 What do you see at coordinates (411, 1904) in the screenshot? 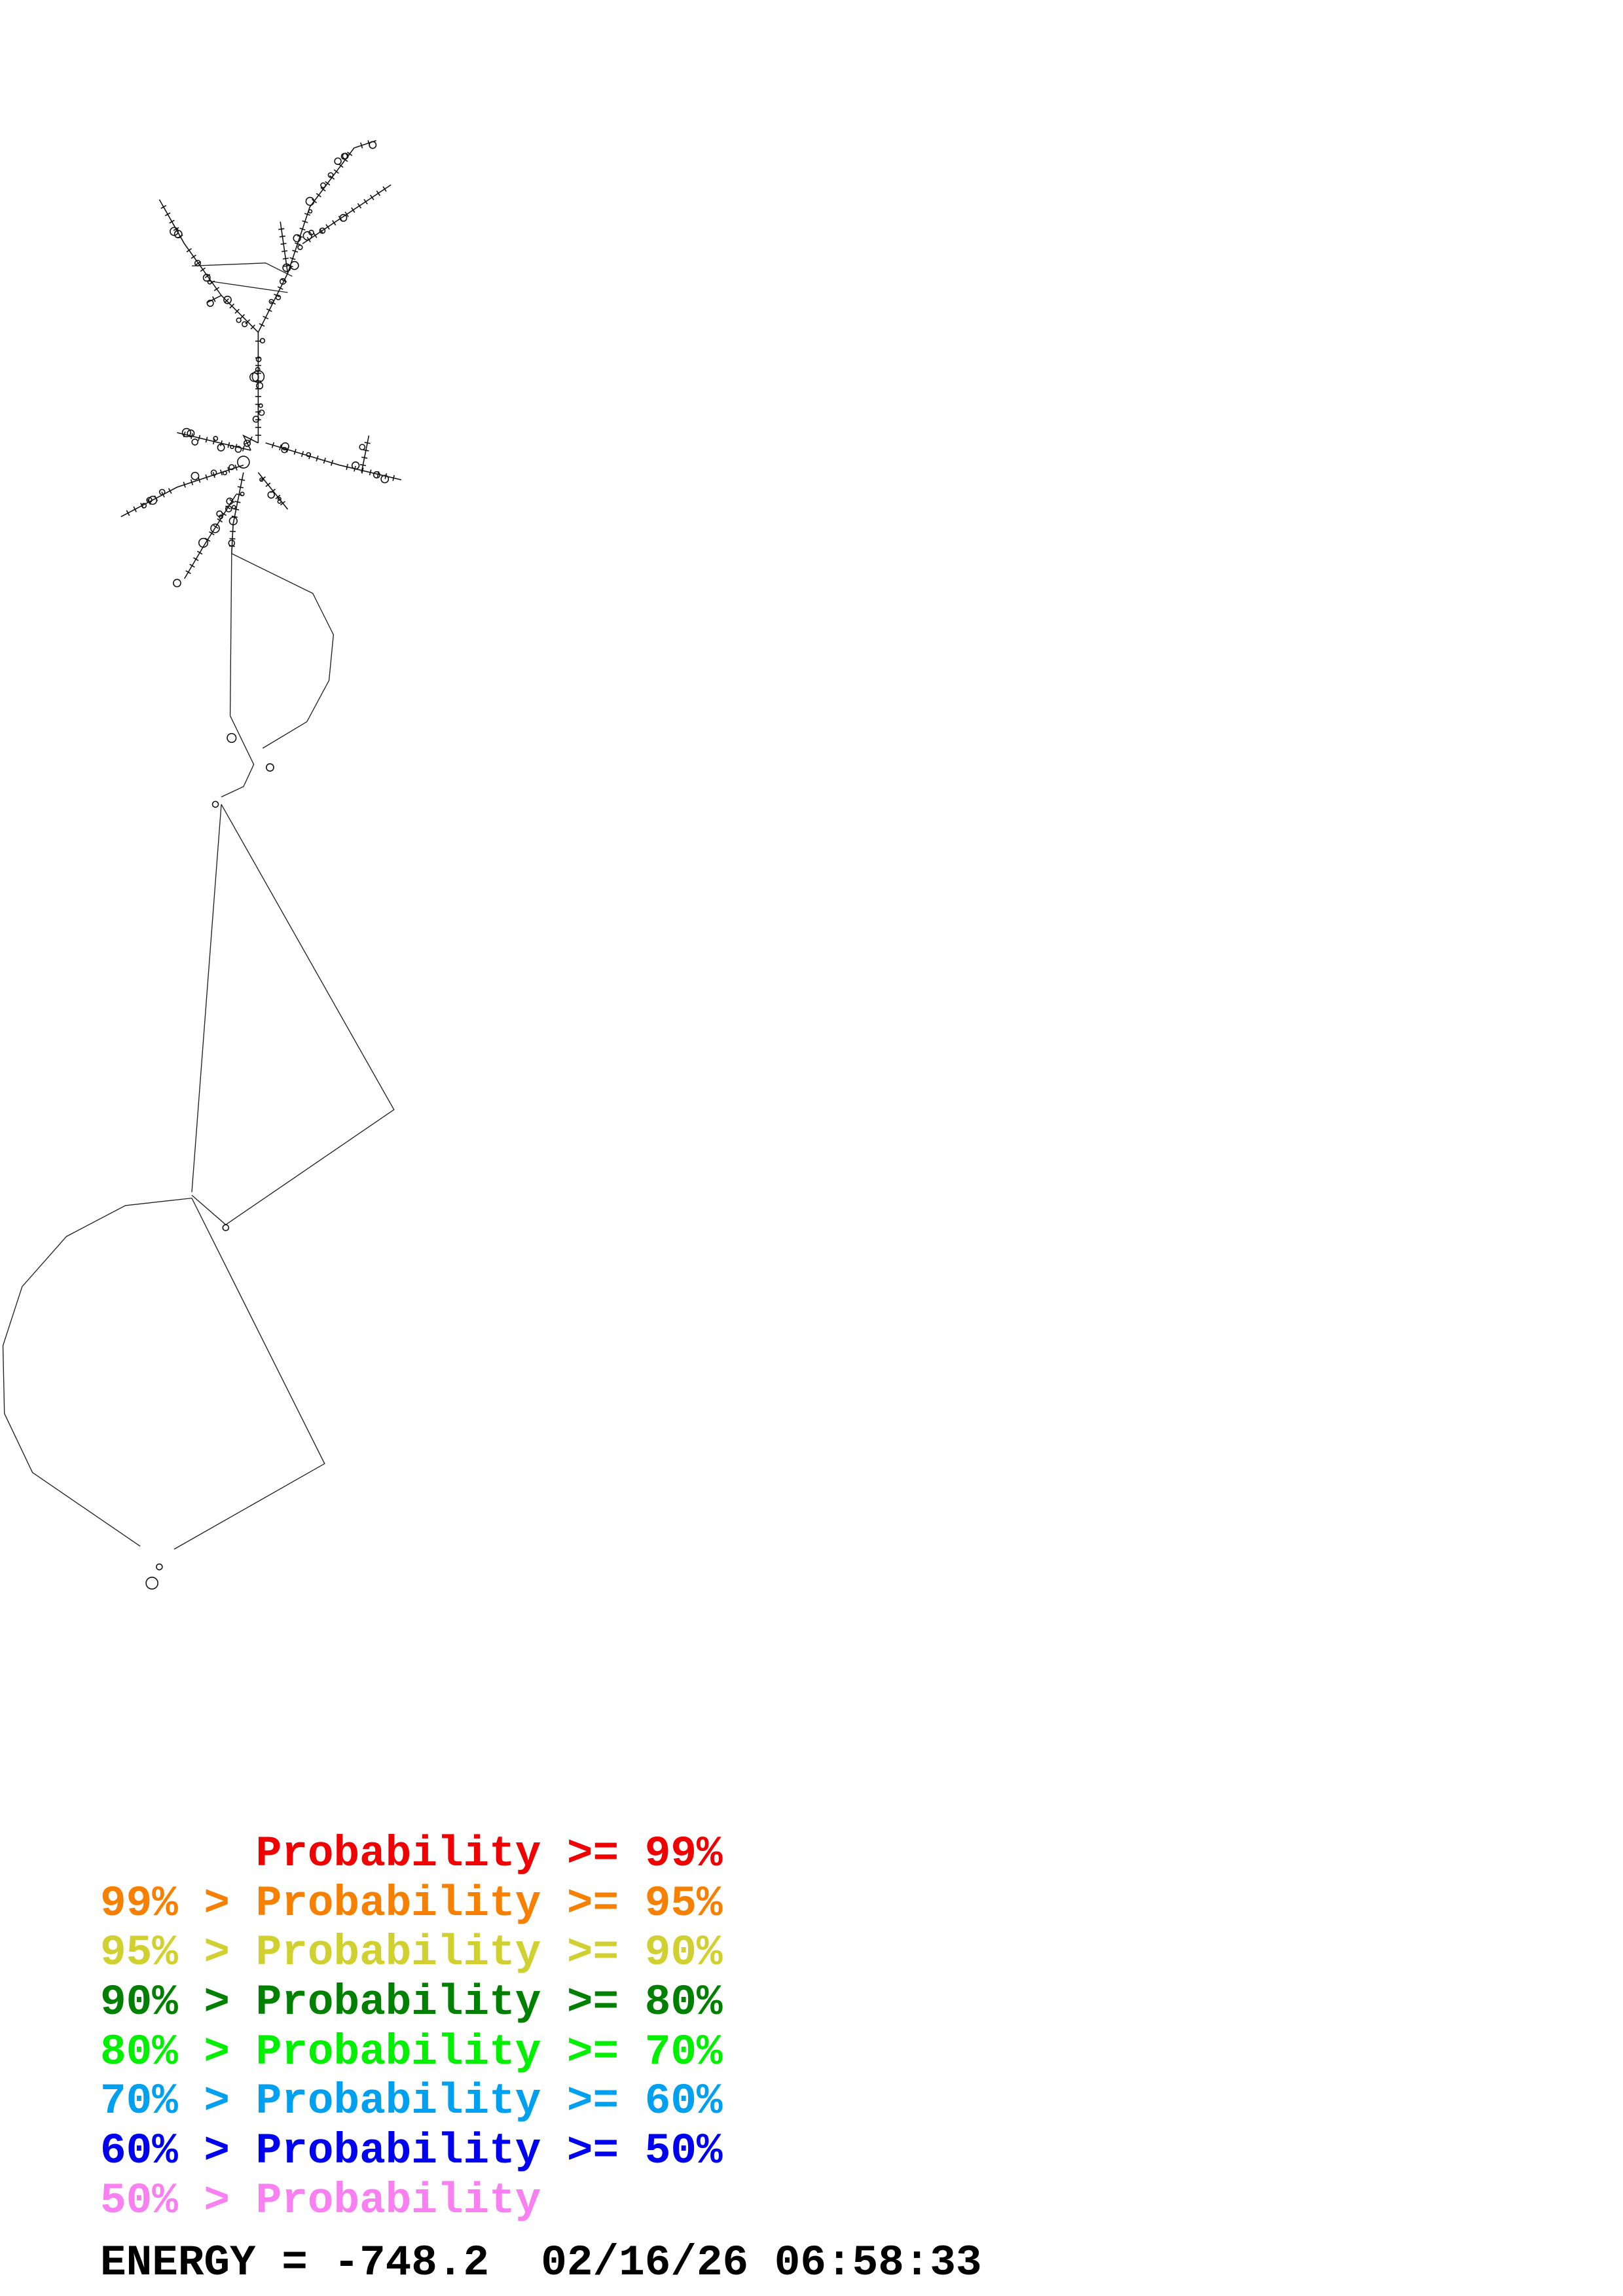
I see `legend-row: 99% > Probability >= 95%` at bounding box center [411, 1904].